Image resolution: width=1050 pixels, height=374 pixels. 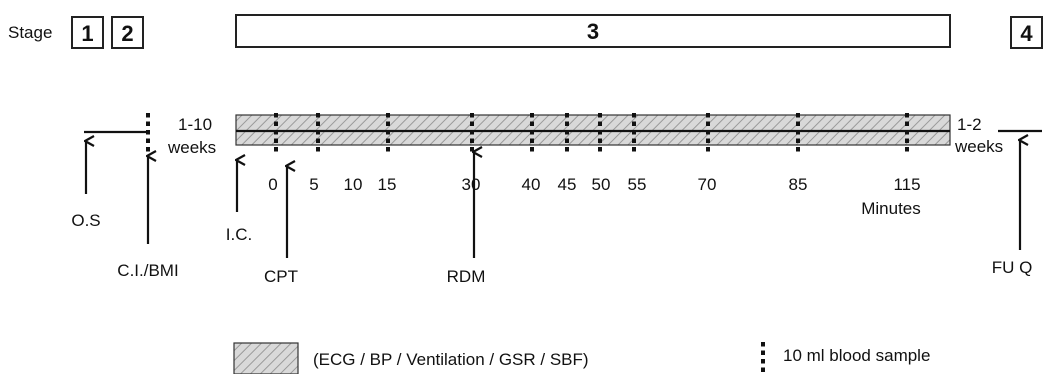 I want to click on stage-2-number: 2, so click(x=127, y=33).